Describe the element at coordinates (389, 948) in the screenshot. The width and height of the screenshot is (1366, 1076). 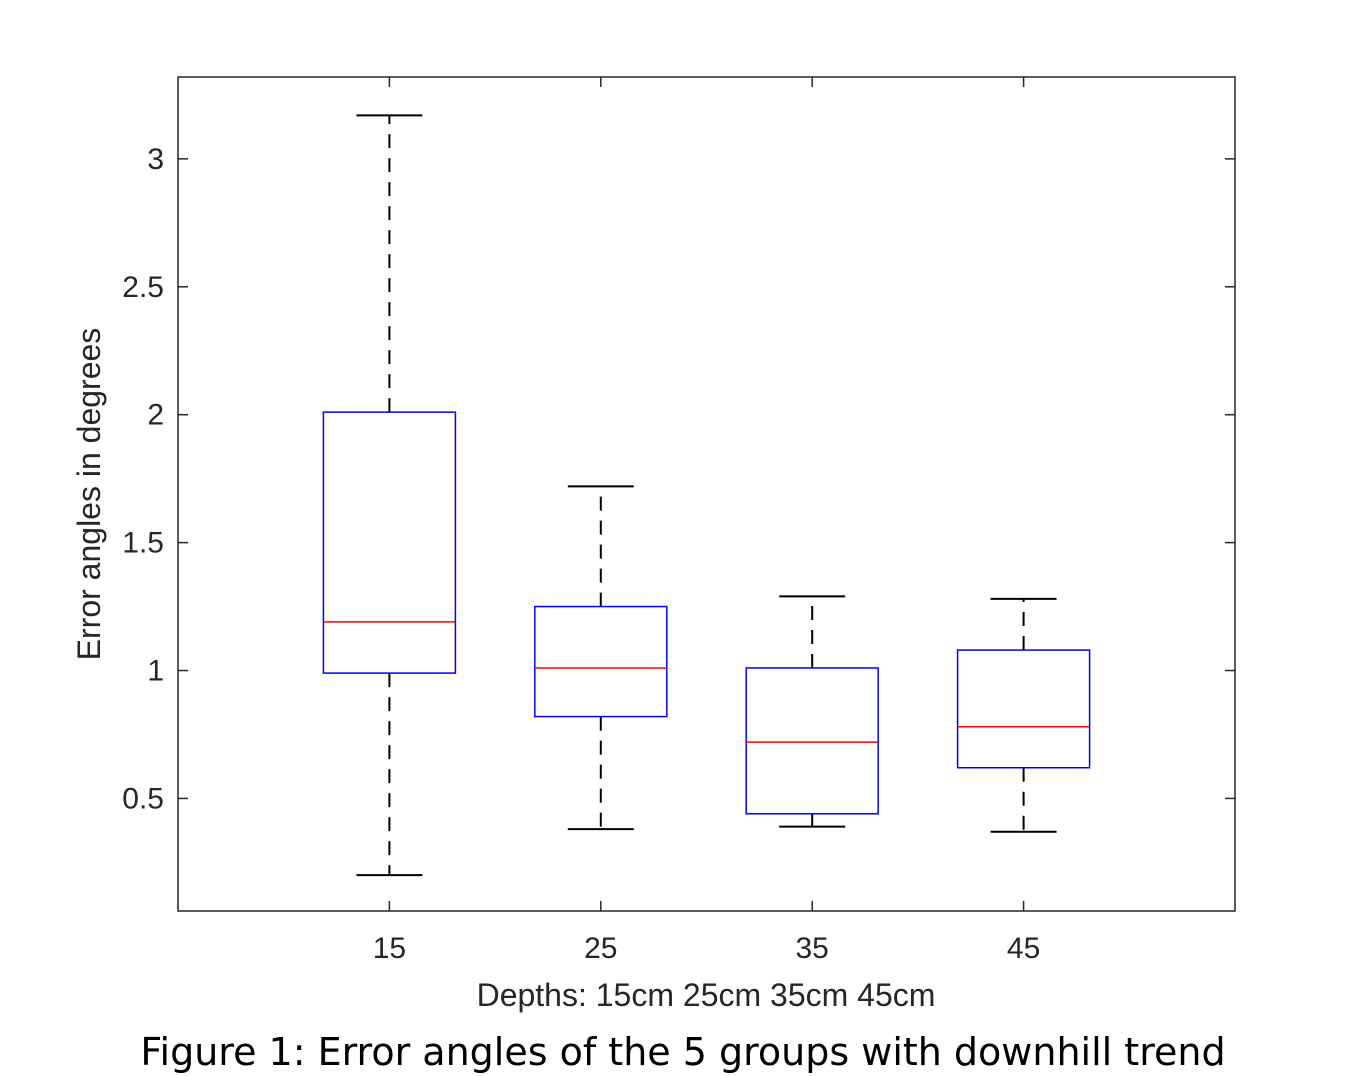
I see `x-tick-label: 15` at that location.